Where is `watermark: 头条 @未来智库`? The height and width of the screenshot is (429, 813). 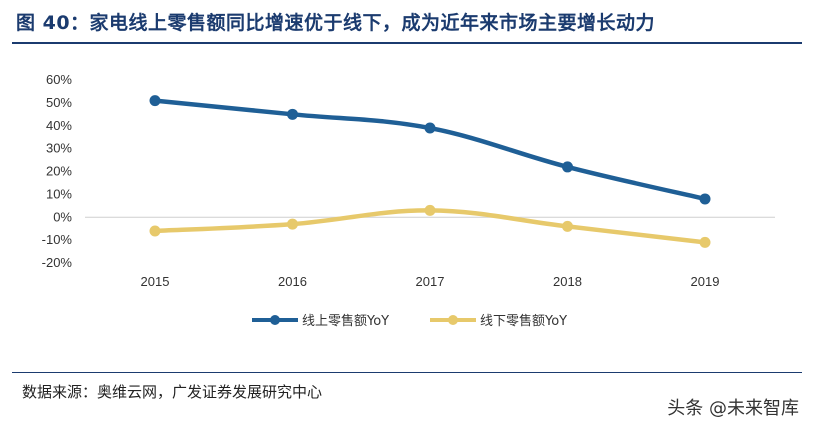
watermark: 头条 @未来智库 is located at coordinates (733, 408).